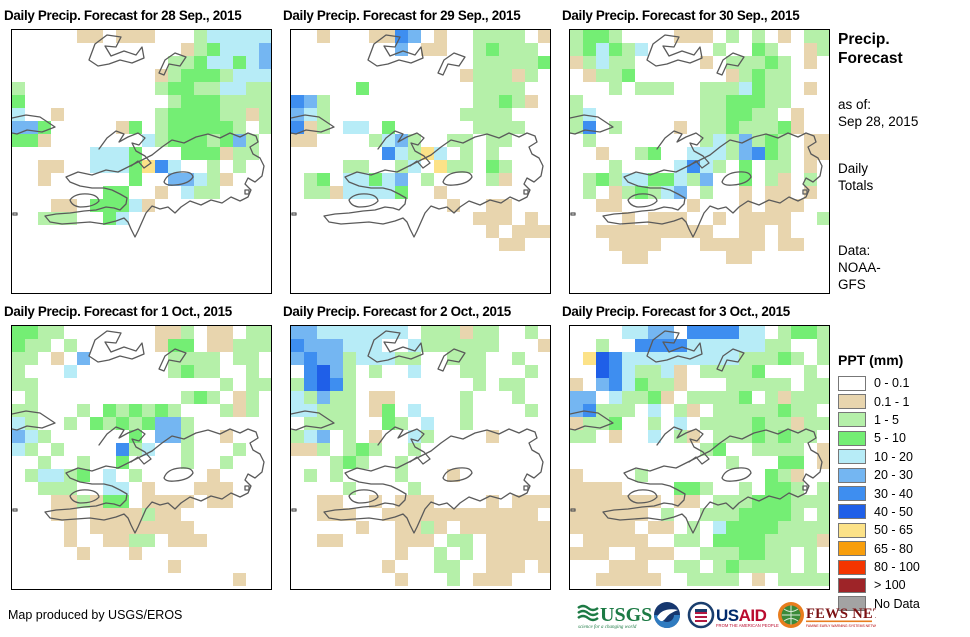 This screenshot has width=970, height=637. I want to click on legend-item: 0.1 - 1, so click(903, 401).